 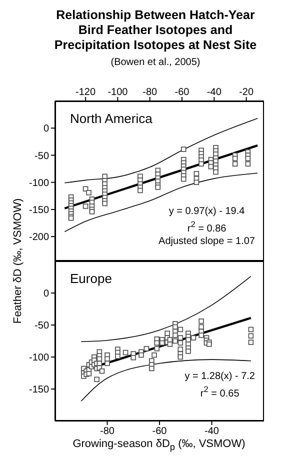 I want to click on chart-subtitle: (Bowen et al., 2005), so click(x=156, y=62).